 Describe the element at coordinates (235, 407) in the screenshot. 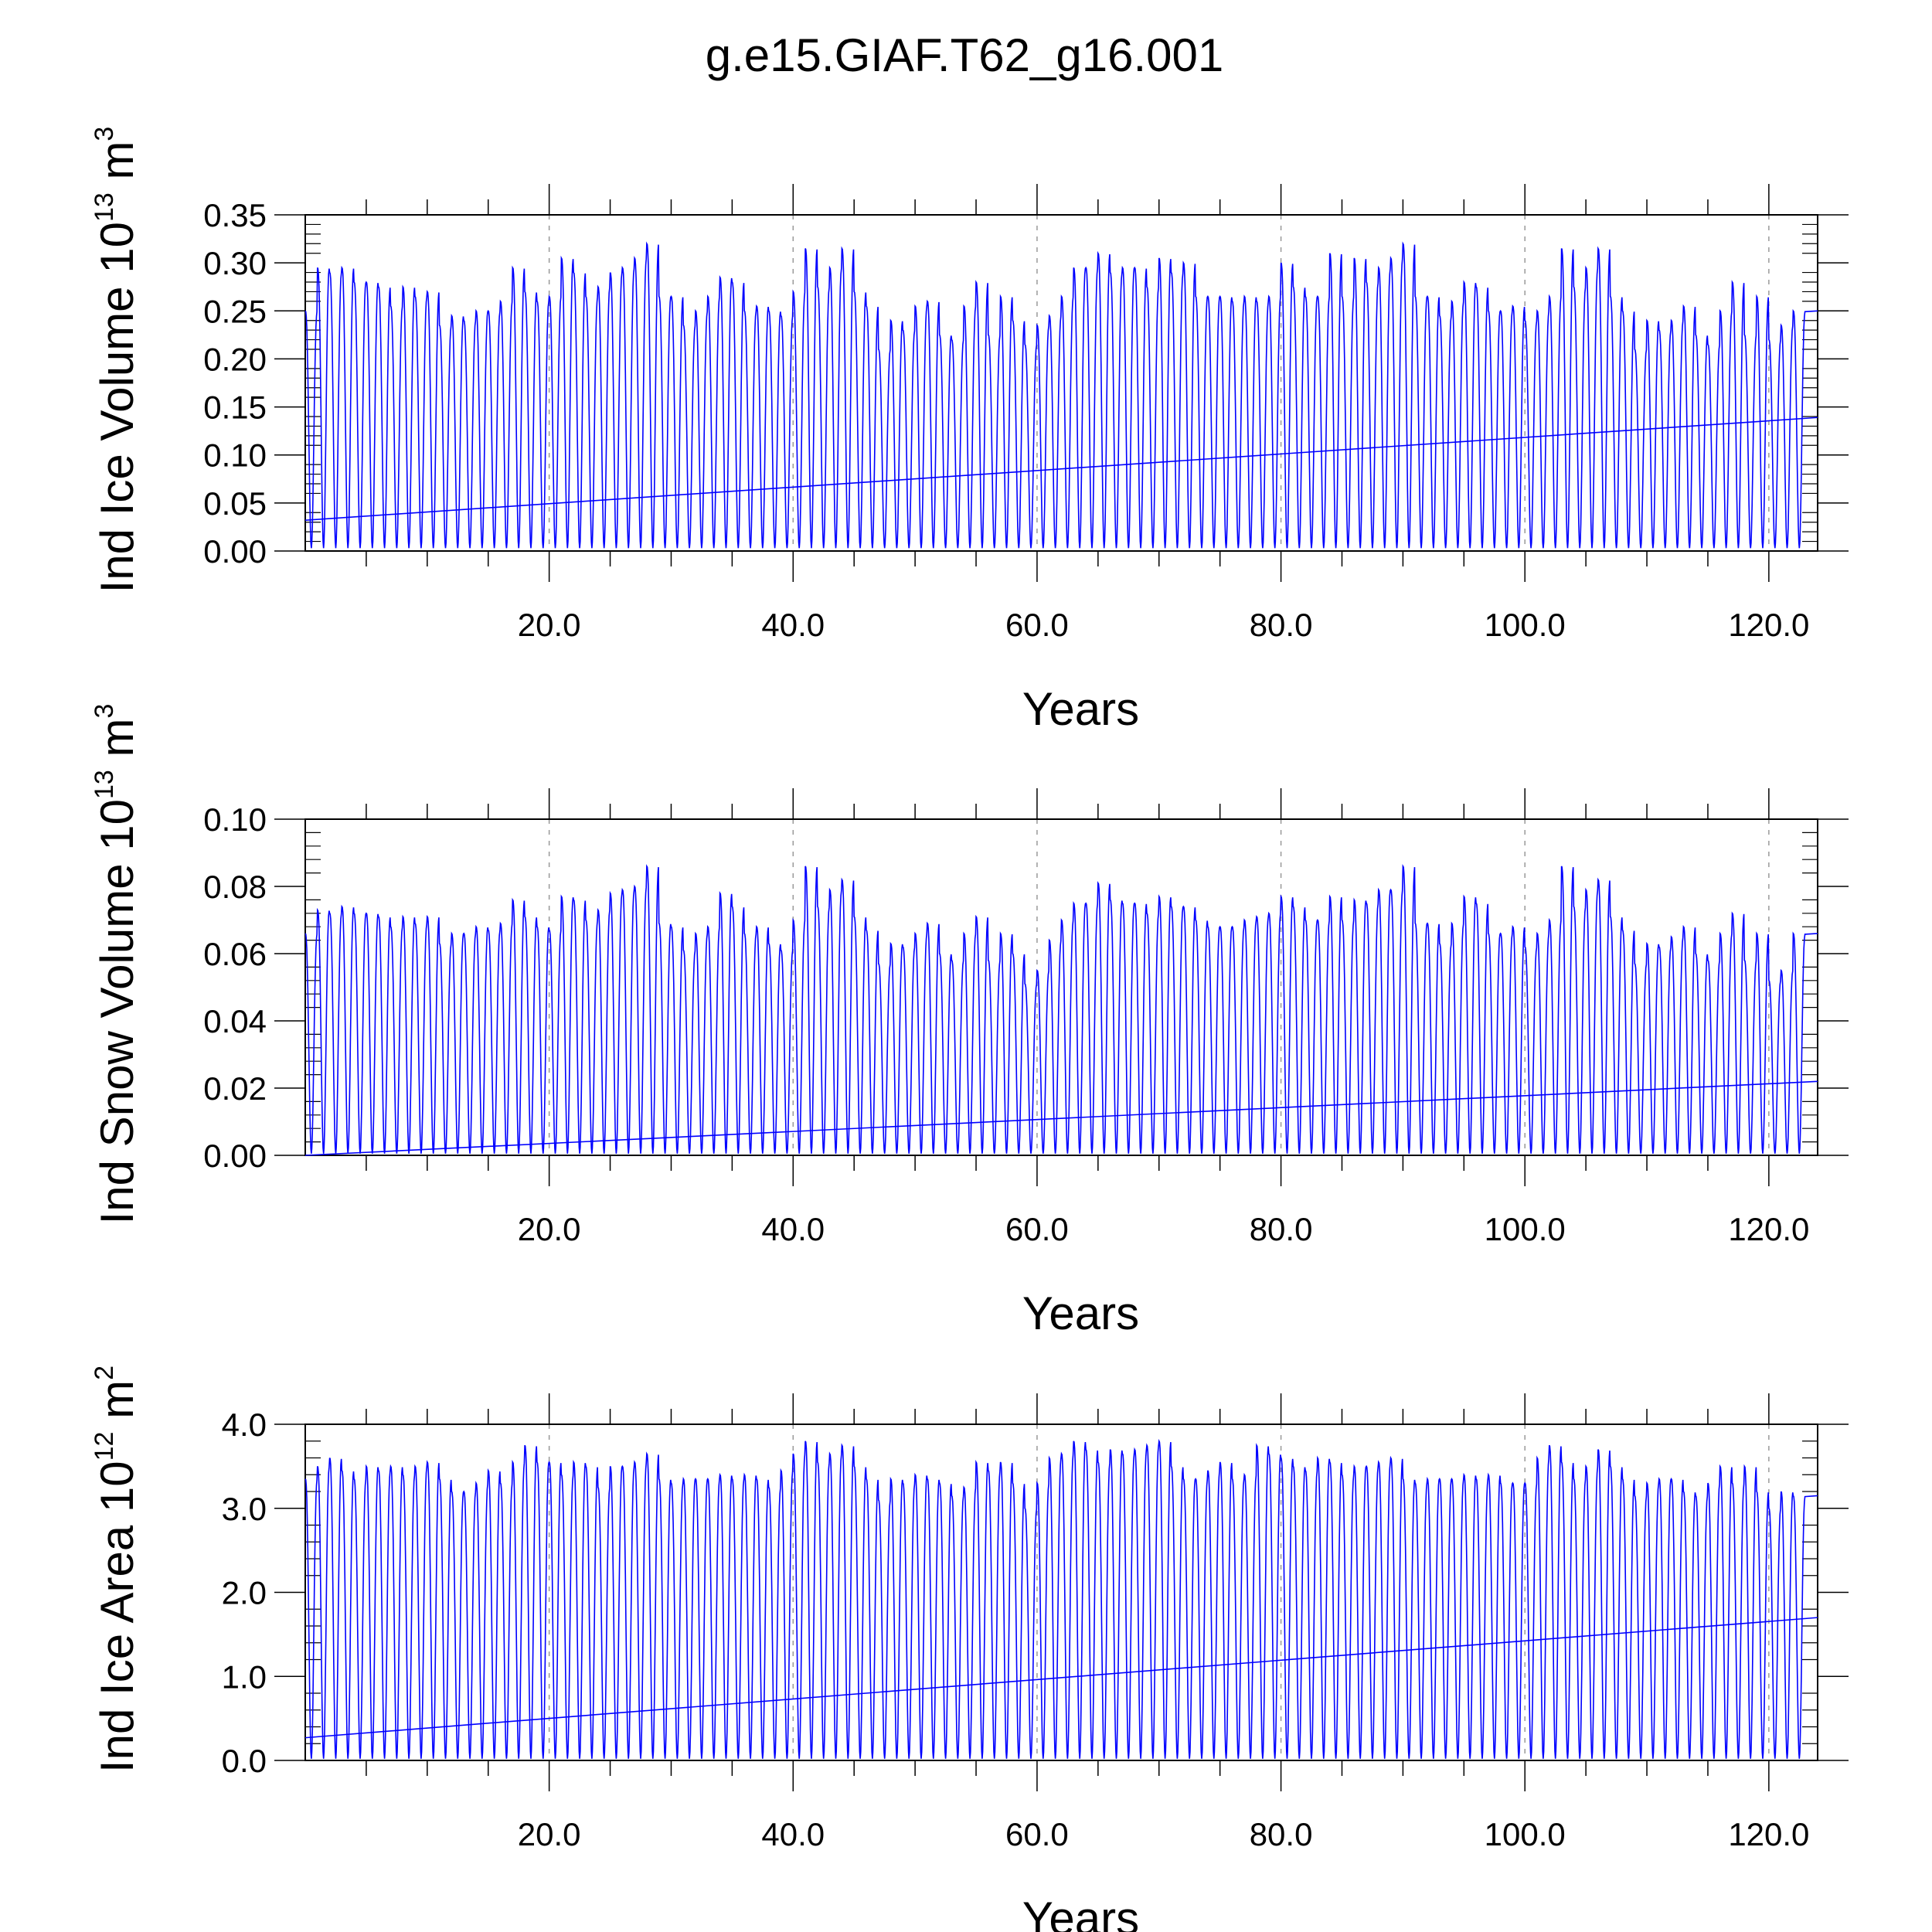

I see `y-tick-label: 0.15` at that location.